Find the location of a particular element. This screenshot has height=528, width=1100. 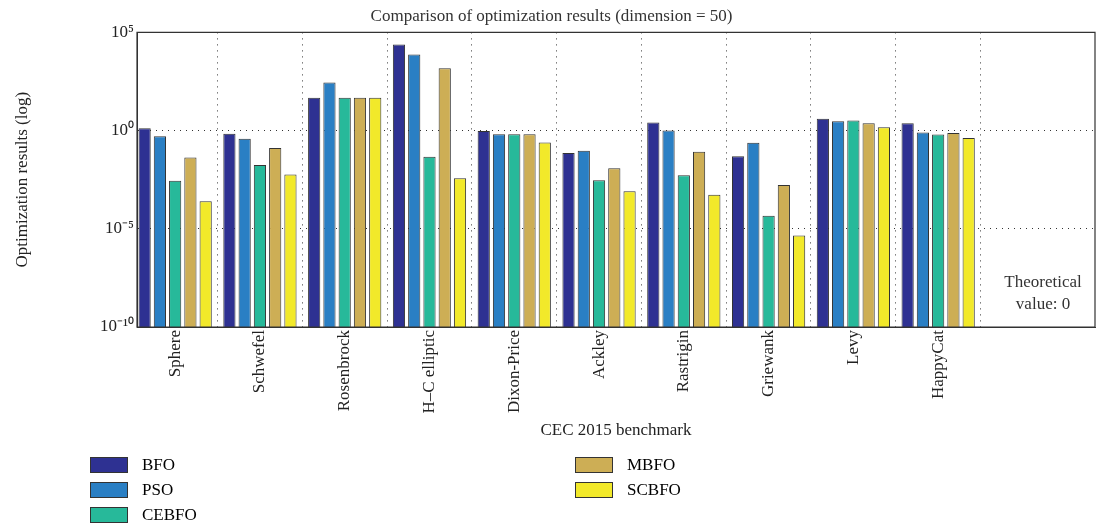

x-tick-label: Levy is located at coordinates (852, 347).